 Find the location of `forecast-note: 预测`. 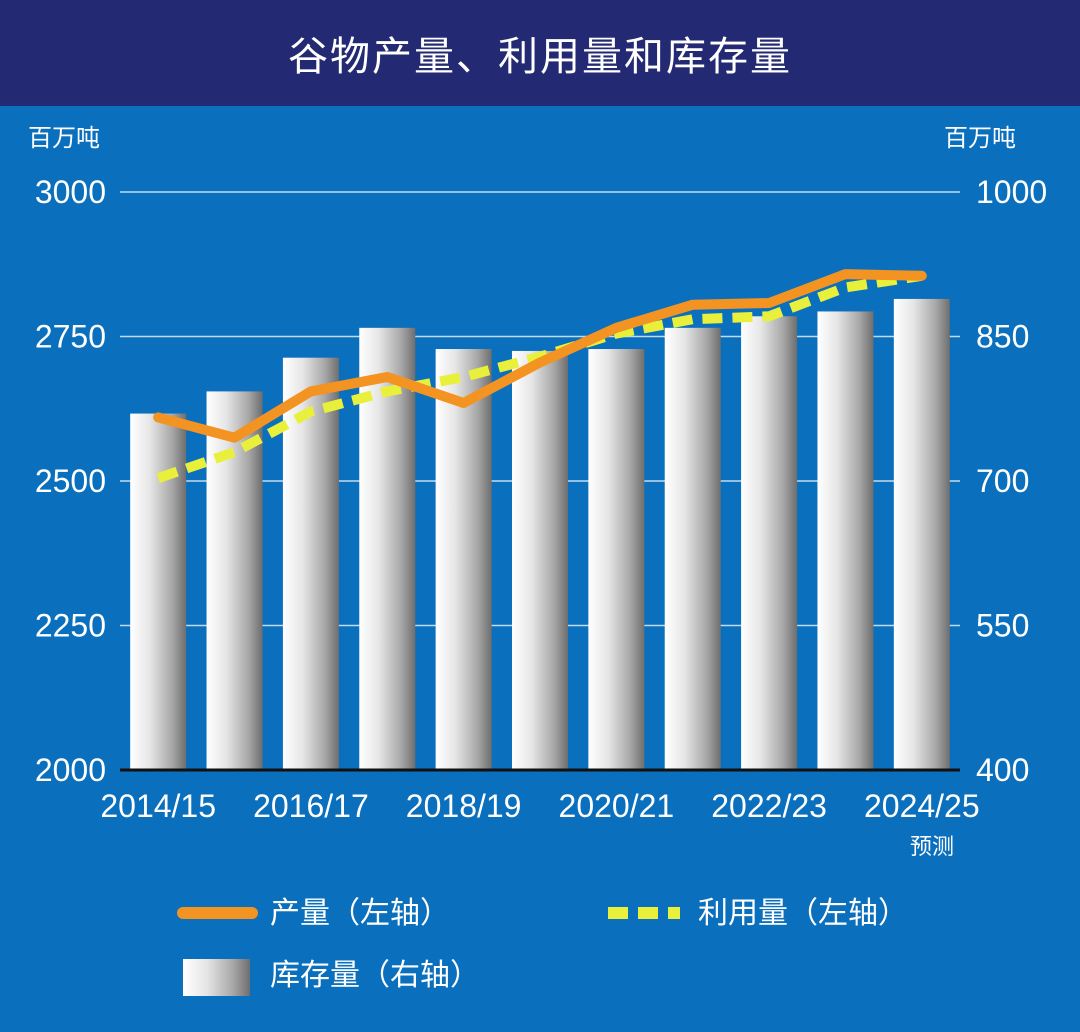

forecast-note: 预测 is located at coordinates (932, 847).